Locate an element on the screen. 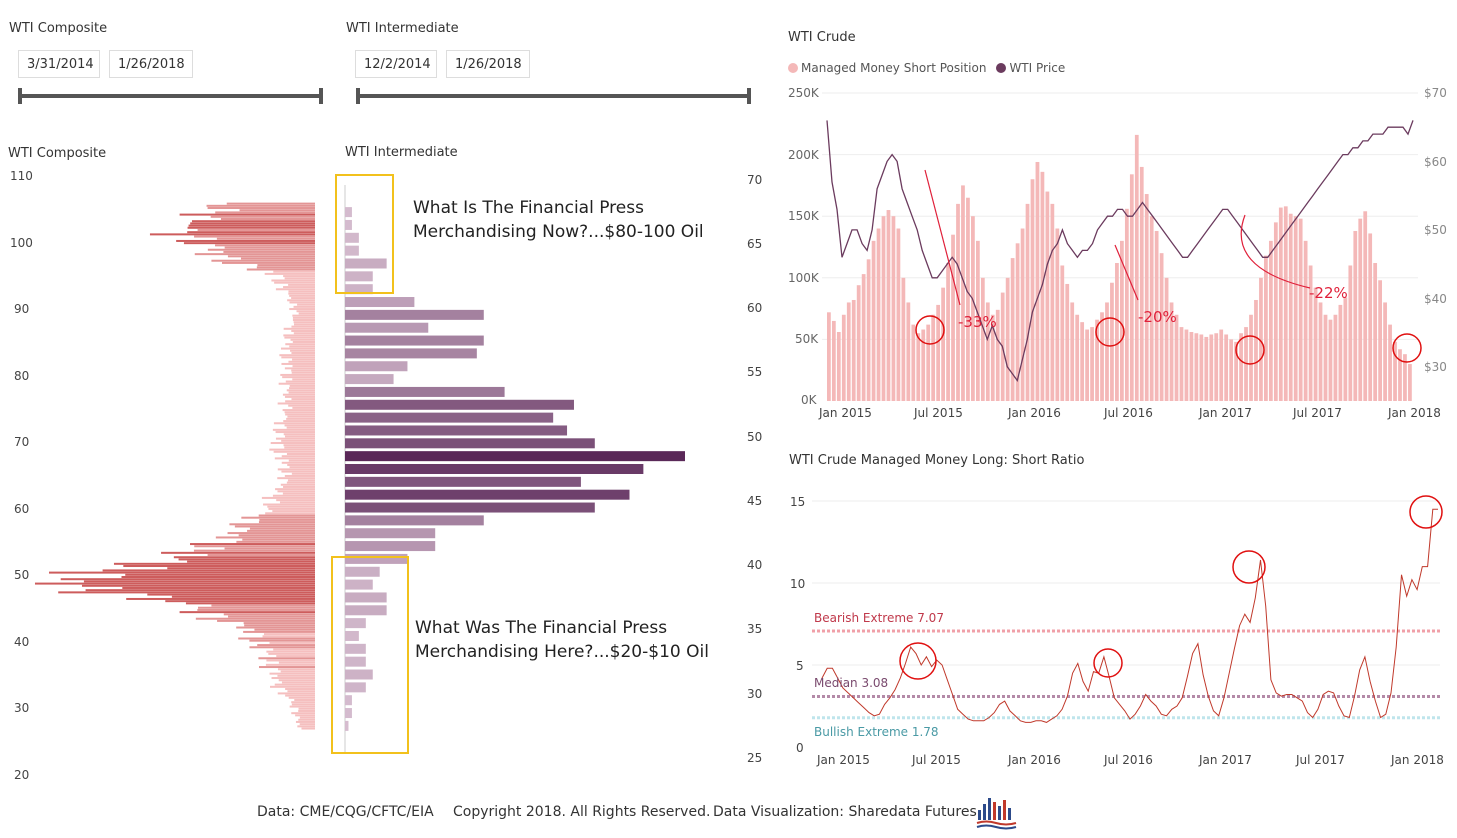 The image size is (1457, 838). intermediate-y-tick: 65 is located at coordinates (755, 244).